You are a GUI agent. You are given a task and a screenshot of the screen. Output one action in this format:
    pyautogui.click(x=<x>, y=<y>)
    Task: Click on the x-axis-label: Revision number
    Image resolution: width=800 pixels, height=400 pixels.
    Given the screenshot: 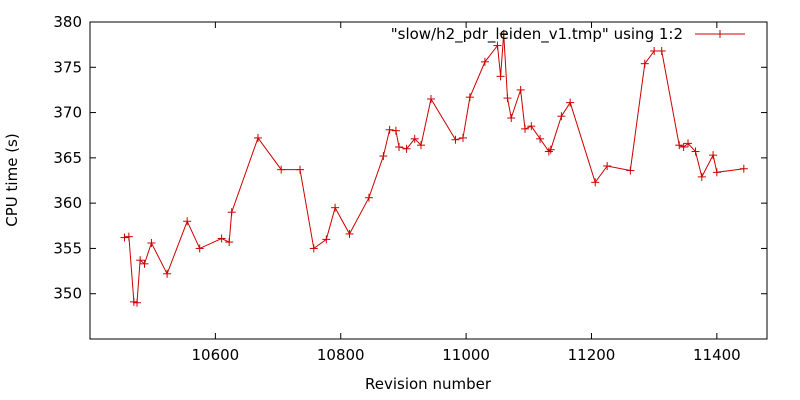 What is the action you would take?
    pyautogui.click(x=428, y=384)
    